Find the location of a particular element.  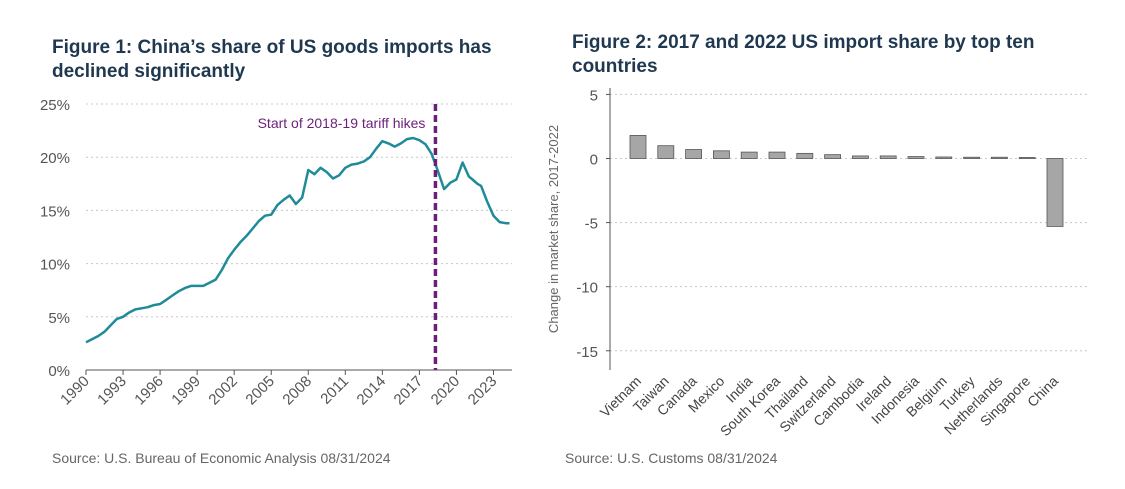

y-tick-label: 15% is located at coordinates (55, 211).